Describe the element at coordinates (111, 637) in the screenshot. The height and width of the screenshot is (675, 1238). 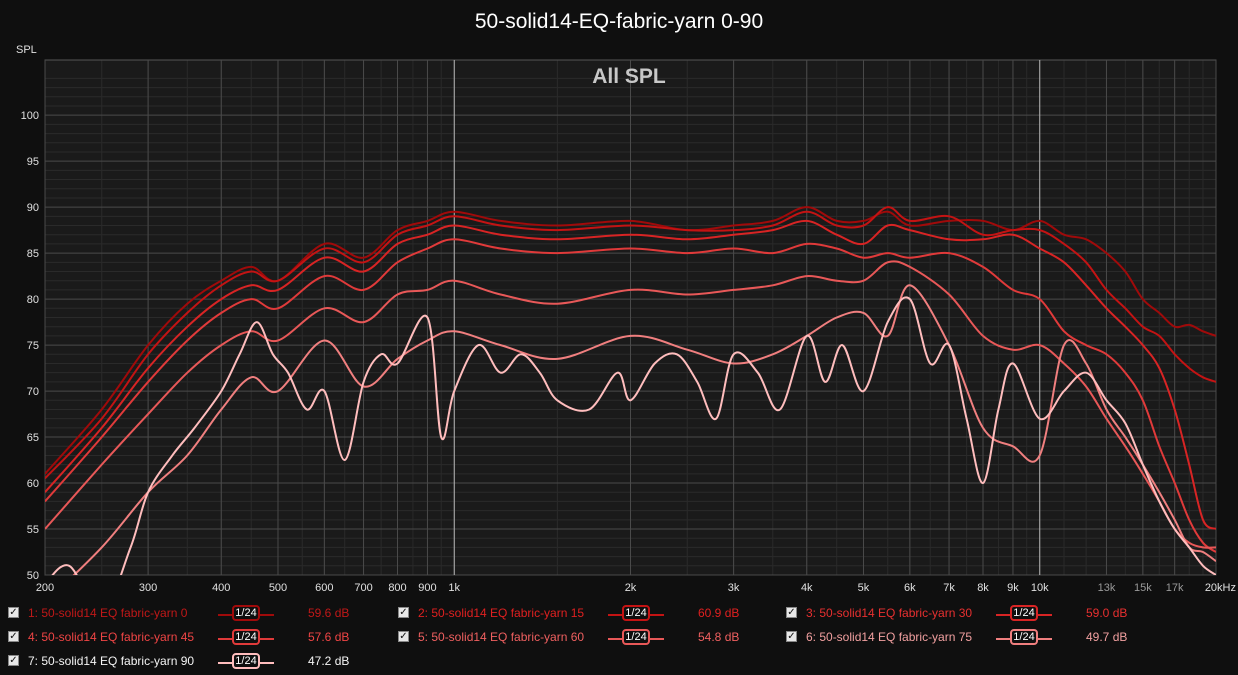
I see `legend-series-name: 4: 50-solid14 EQ fabric-yarn 45` at that location.